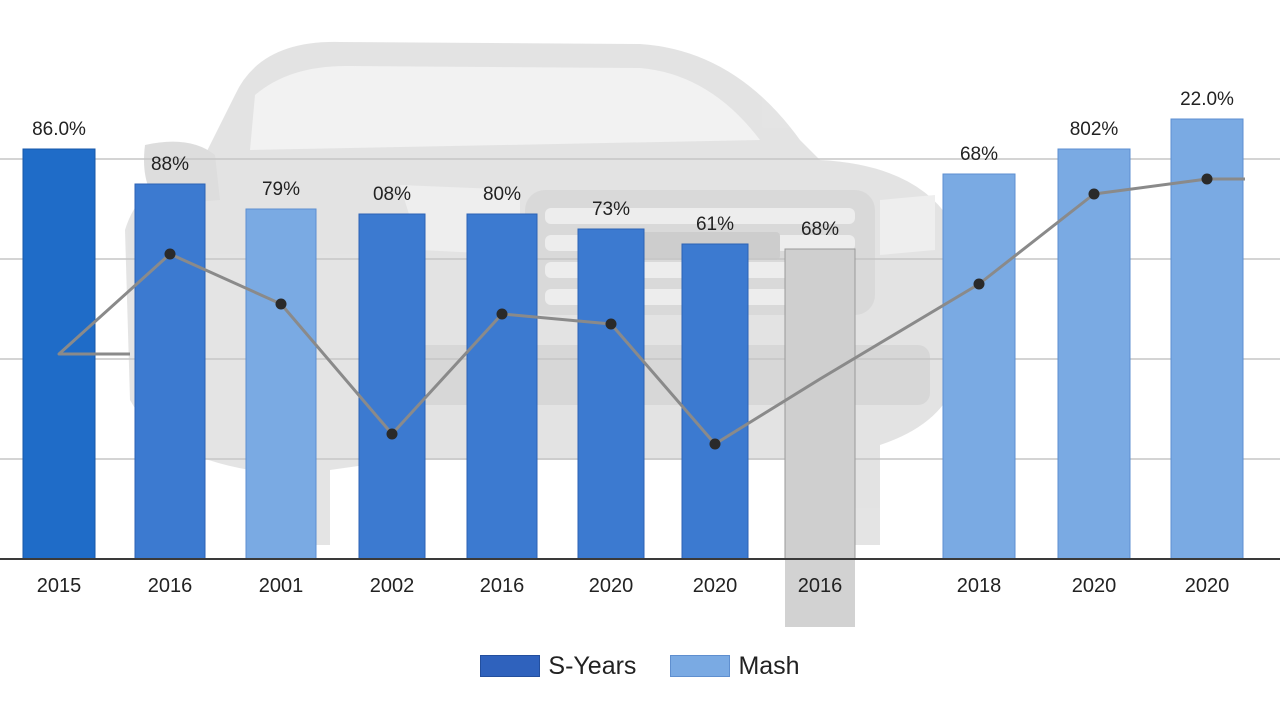 Image resolution: width=1280 pixels, height=720 pixels. Describe the element at coordinates (700, 666) in the screenshot. I see `legend-swatch-mash` at that location.